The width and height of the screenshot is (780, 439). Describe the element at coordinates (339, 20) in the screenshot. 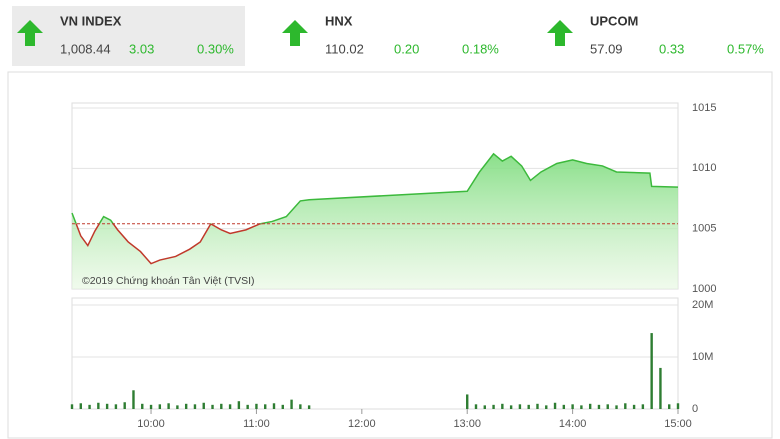

I see `index-name: HNX` at that location.